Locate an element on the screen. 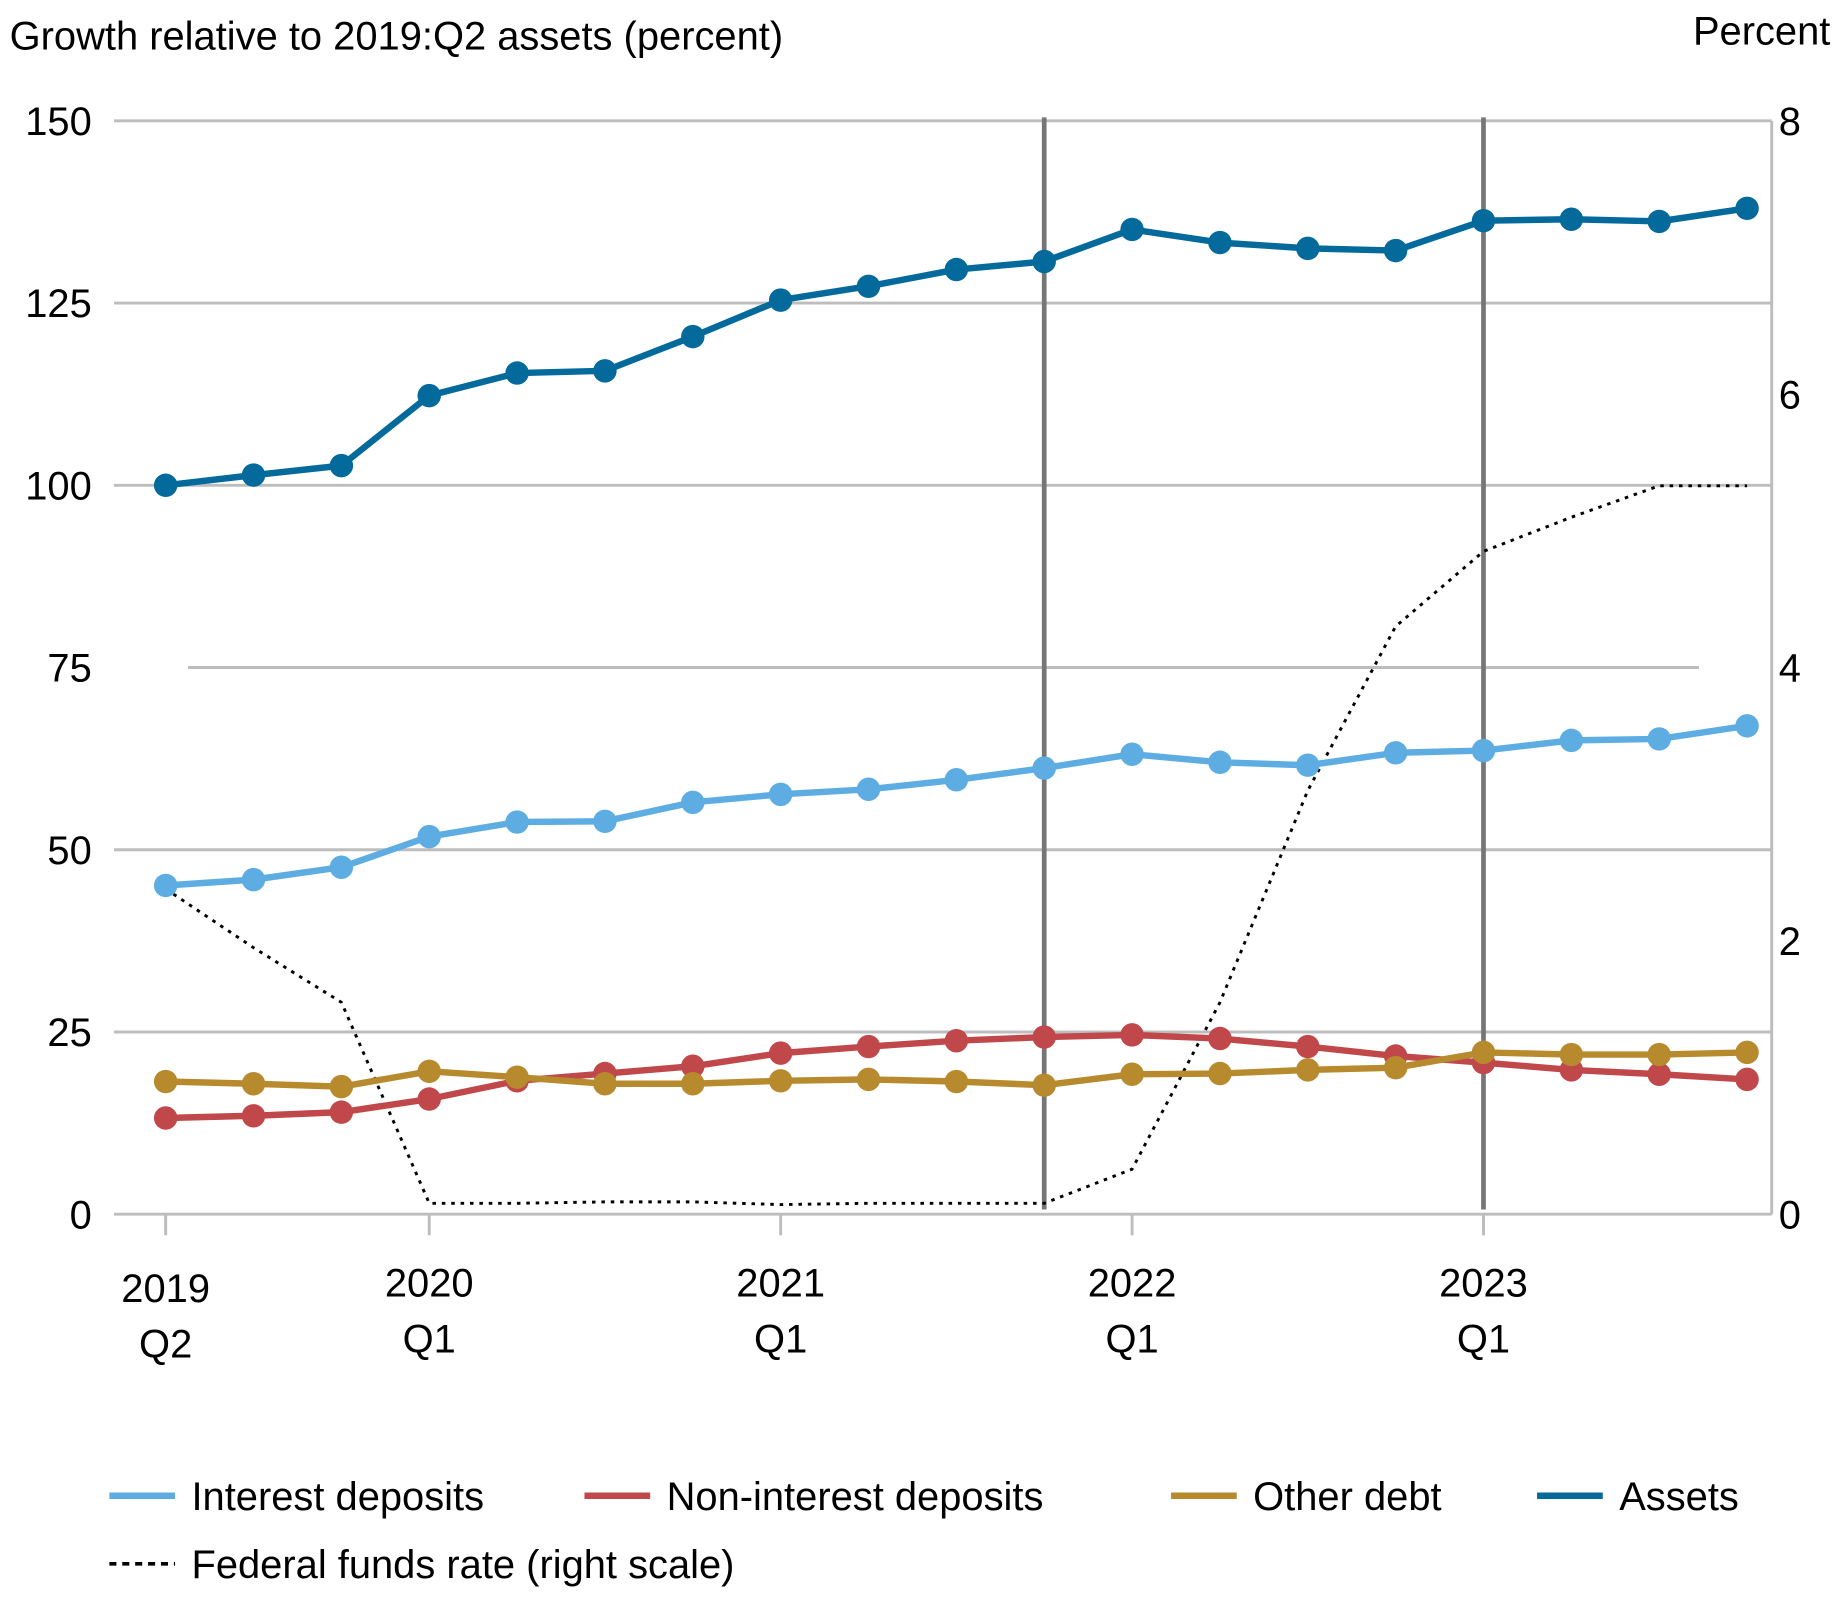 The width and height of the screenshot is (1840, 1599). legend-label: Non-interest deposits is located at coordinates (855, 1497).